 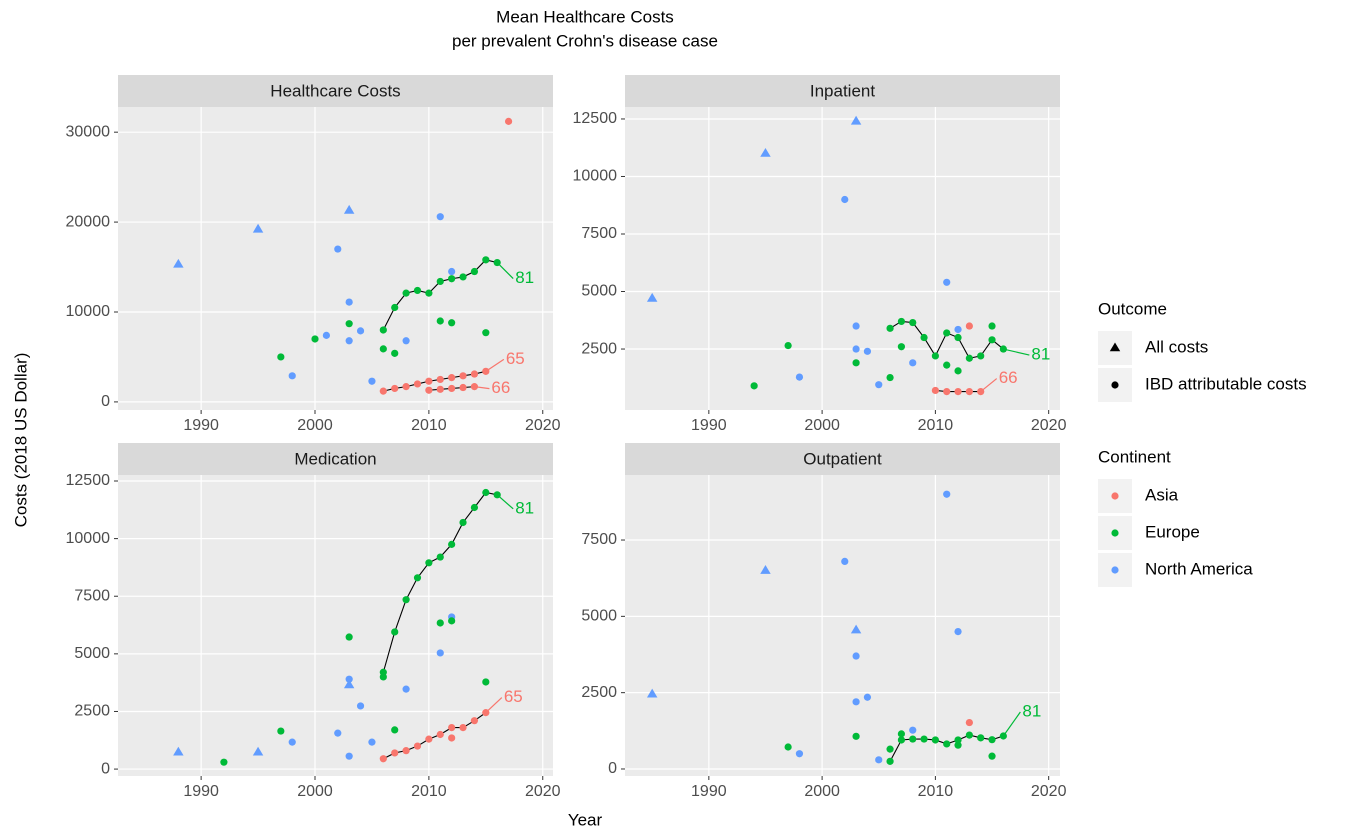 What do you see at coordinates (585, 16) in the screenshot?
I see `title: Mean Healthcare Costs` at bounding box center [585, 16].